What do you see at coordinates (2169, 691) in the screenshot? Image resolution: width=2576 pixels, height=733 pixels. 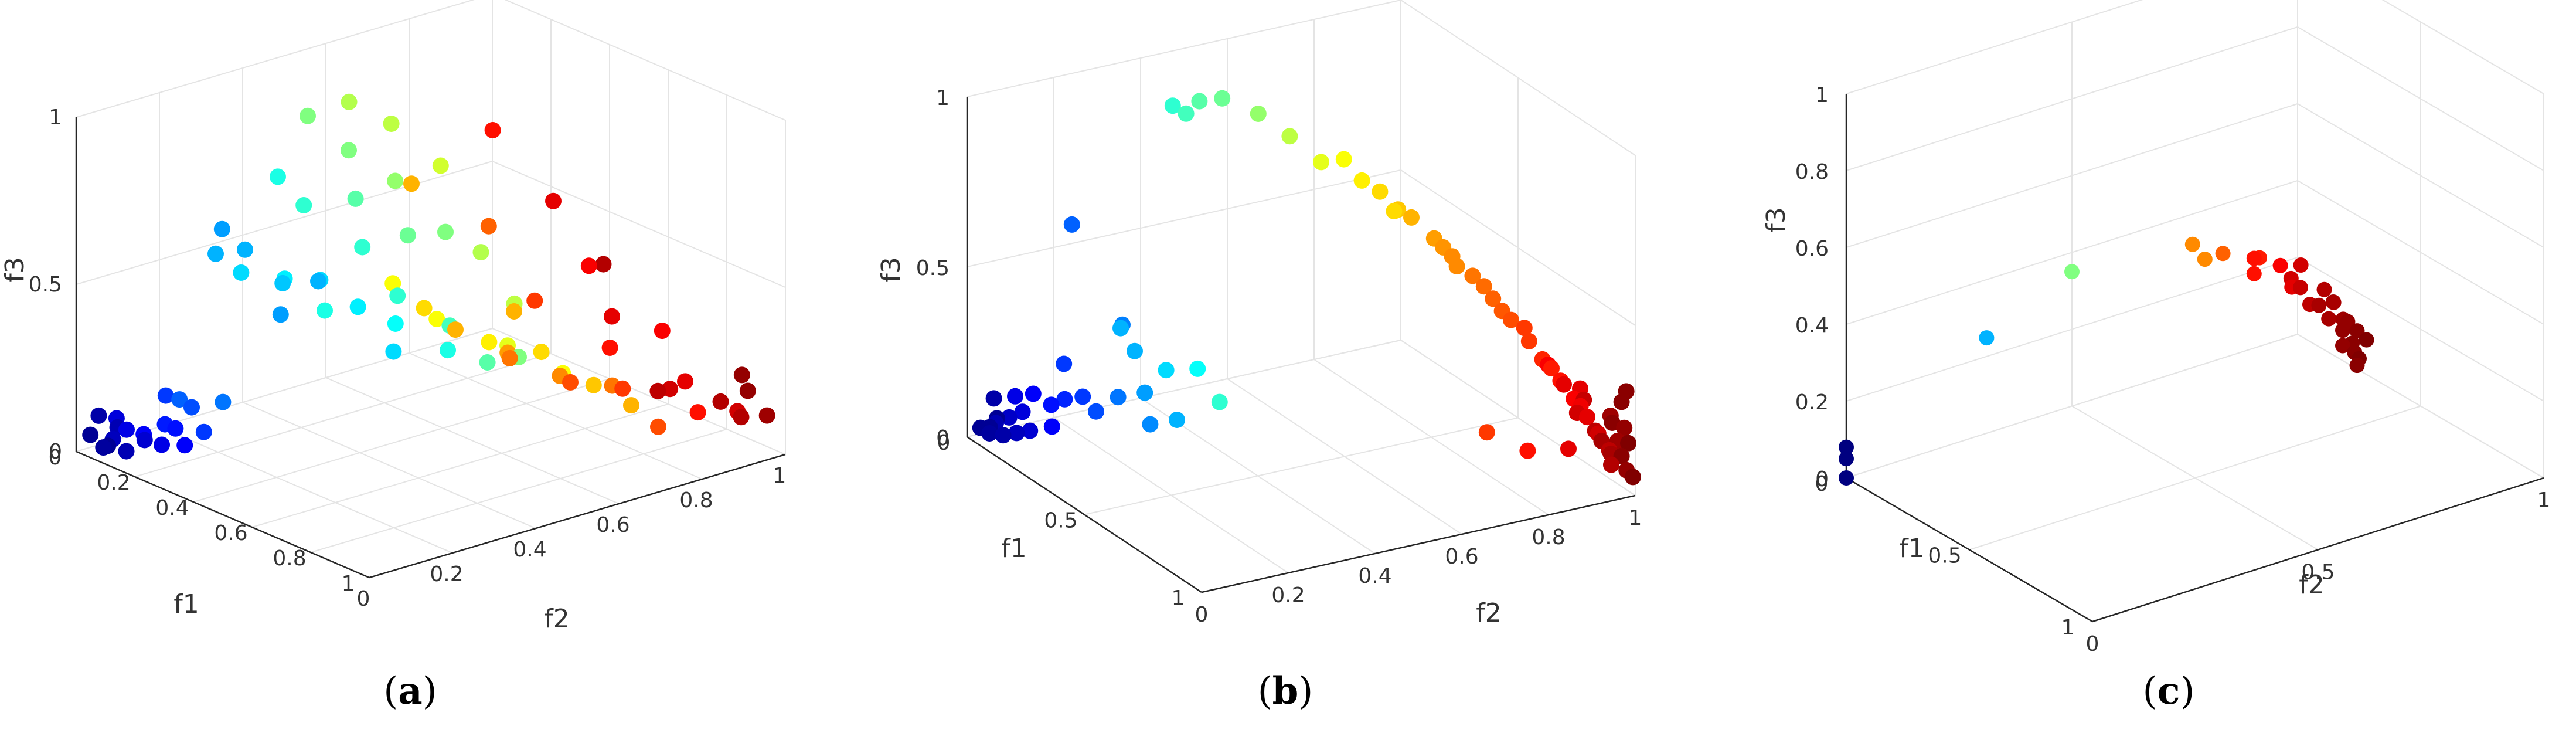 I see `panel-c-label: (c)` at bounding box center [2169, 691].